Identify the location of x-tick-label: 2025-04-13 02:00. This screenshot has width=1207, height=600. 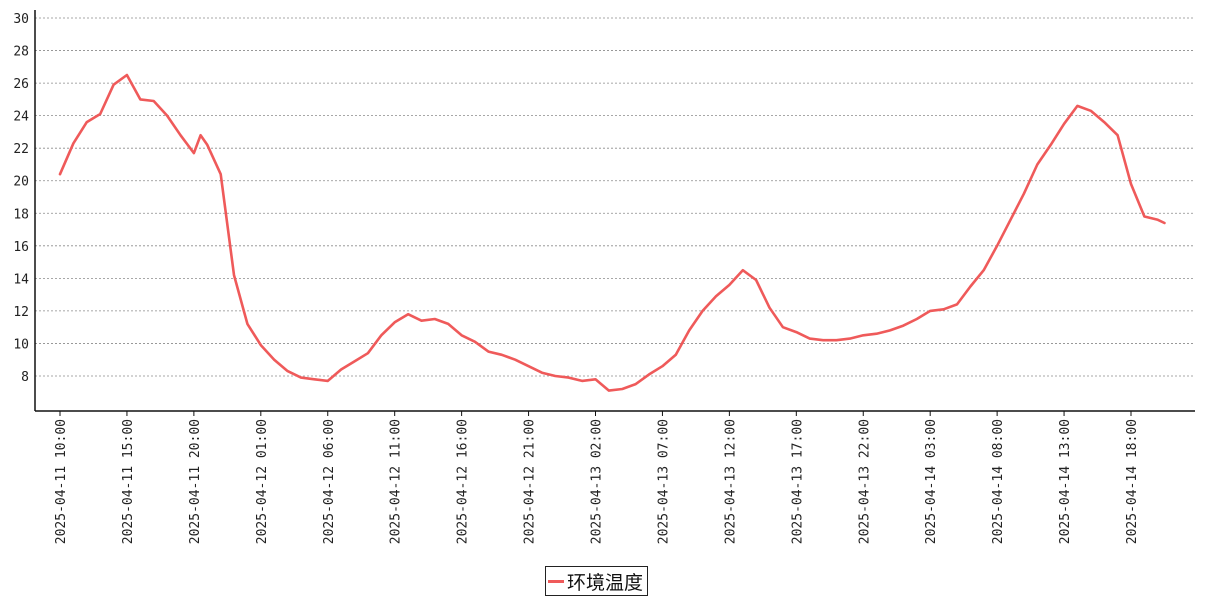
(597, 481).